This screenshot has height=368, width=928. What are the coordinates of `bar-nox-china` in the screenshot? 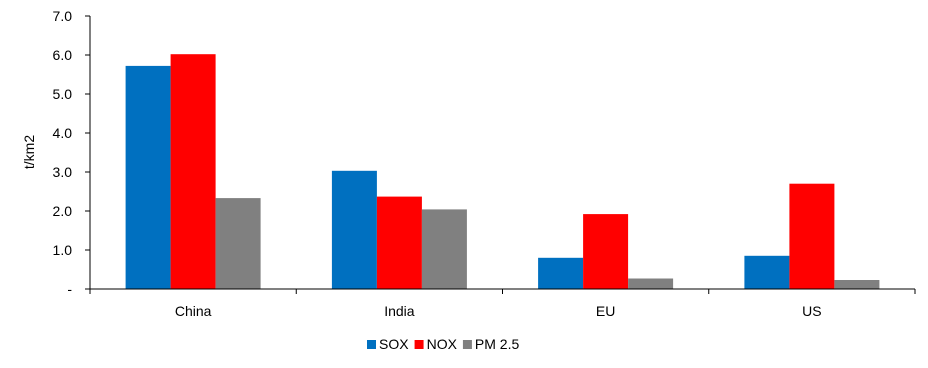 It's located at (193, 172).